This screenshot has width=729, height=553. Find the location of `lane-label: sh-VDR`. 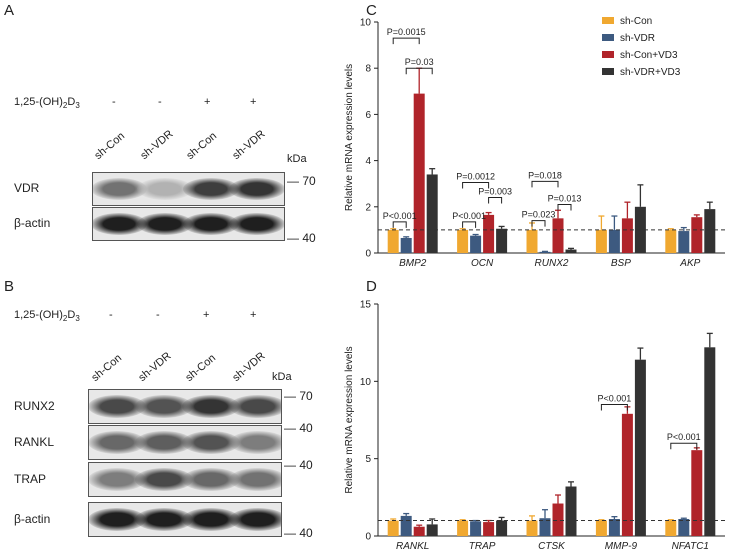

lane-label: sh-VDR is located at coordinates (249, 145).